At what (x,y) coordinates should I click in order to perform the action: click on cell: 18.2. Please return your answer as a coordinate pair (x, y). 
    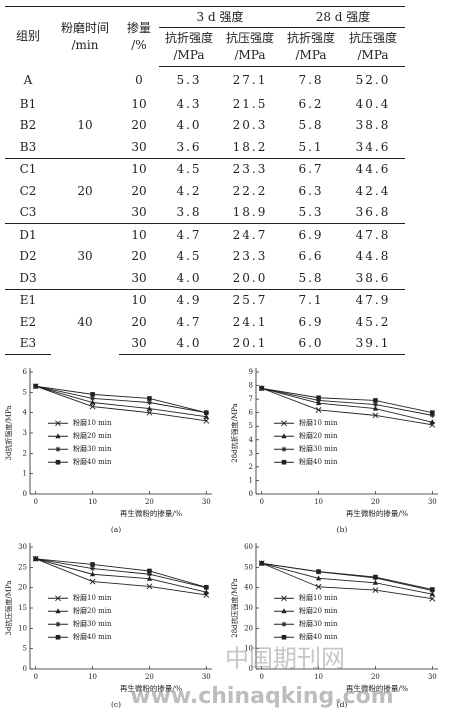
    Looking at the image, I should click on (250, 146).